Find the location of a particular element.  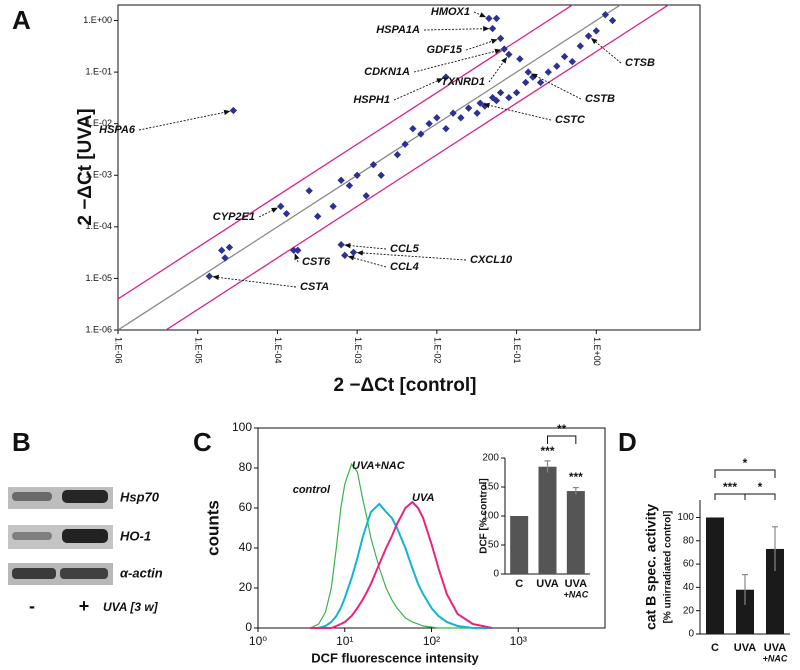

y-tick-label: 50 is located at coordinates (494, 545).